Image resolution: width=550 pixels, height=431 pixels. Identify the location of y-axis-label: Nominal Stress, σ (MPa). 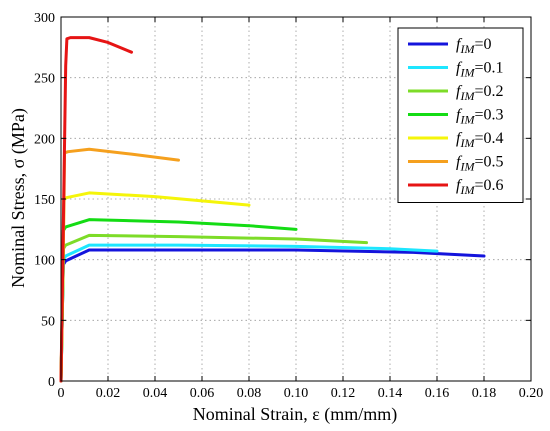
(18, 198).